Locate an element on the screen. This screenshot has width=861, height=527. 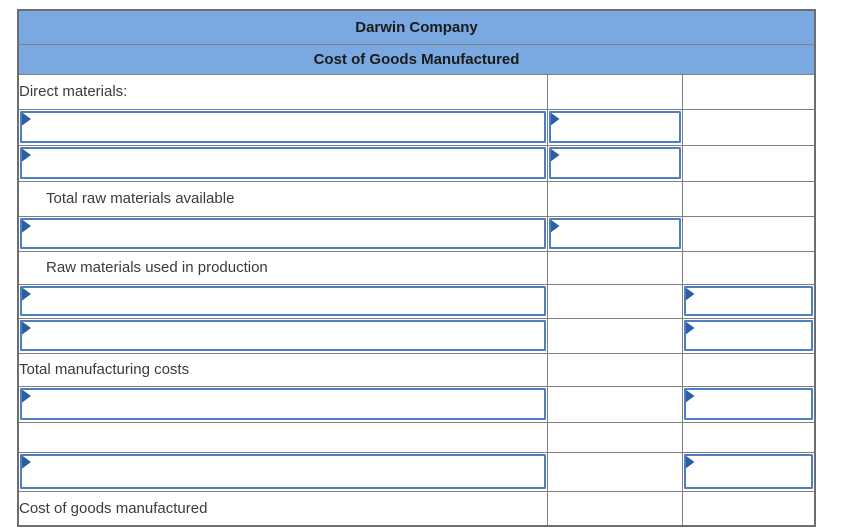
answer-input-dm-item1-description is located at coordinates (283, 126).